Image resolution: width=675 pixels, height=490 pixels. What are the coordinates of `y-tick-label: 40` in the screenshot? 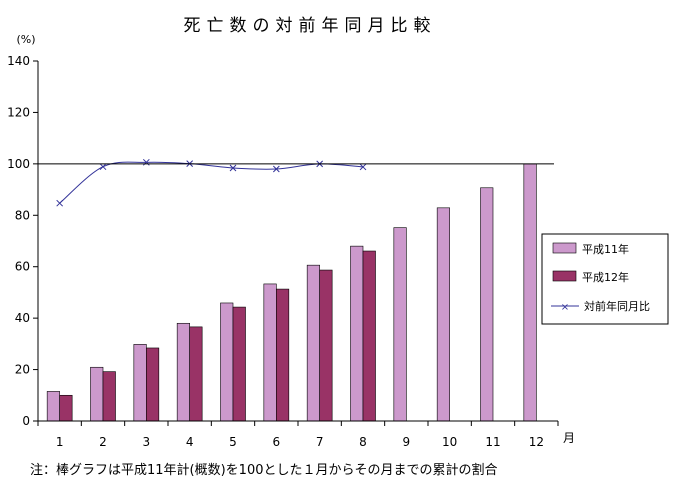 It's located at (22, 318).